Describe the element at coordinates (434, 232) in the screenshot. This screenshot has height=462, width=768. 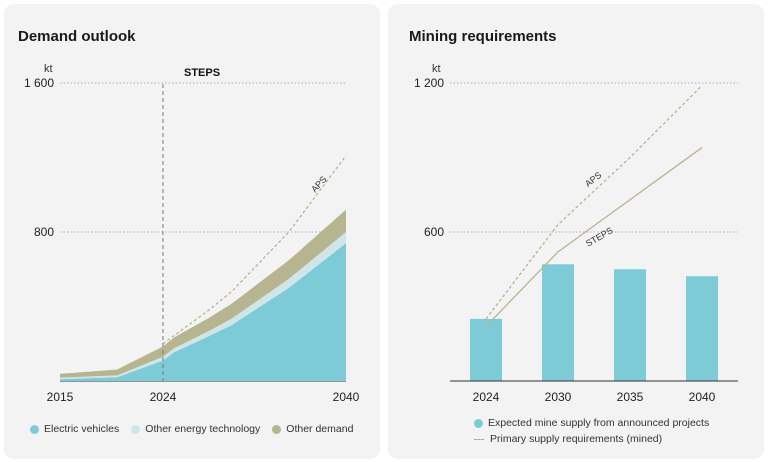
I see `y-tick-label-0: 600` at that location.